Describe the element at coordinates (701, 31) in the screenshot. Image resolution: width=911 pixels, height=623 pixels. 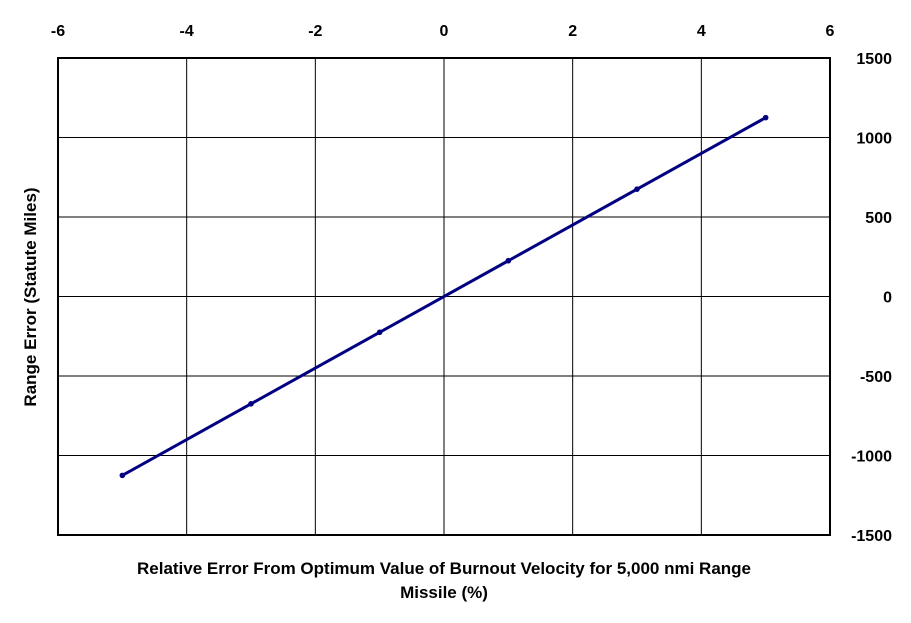
I see `x-tick-label: 4` at that location.